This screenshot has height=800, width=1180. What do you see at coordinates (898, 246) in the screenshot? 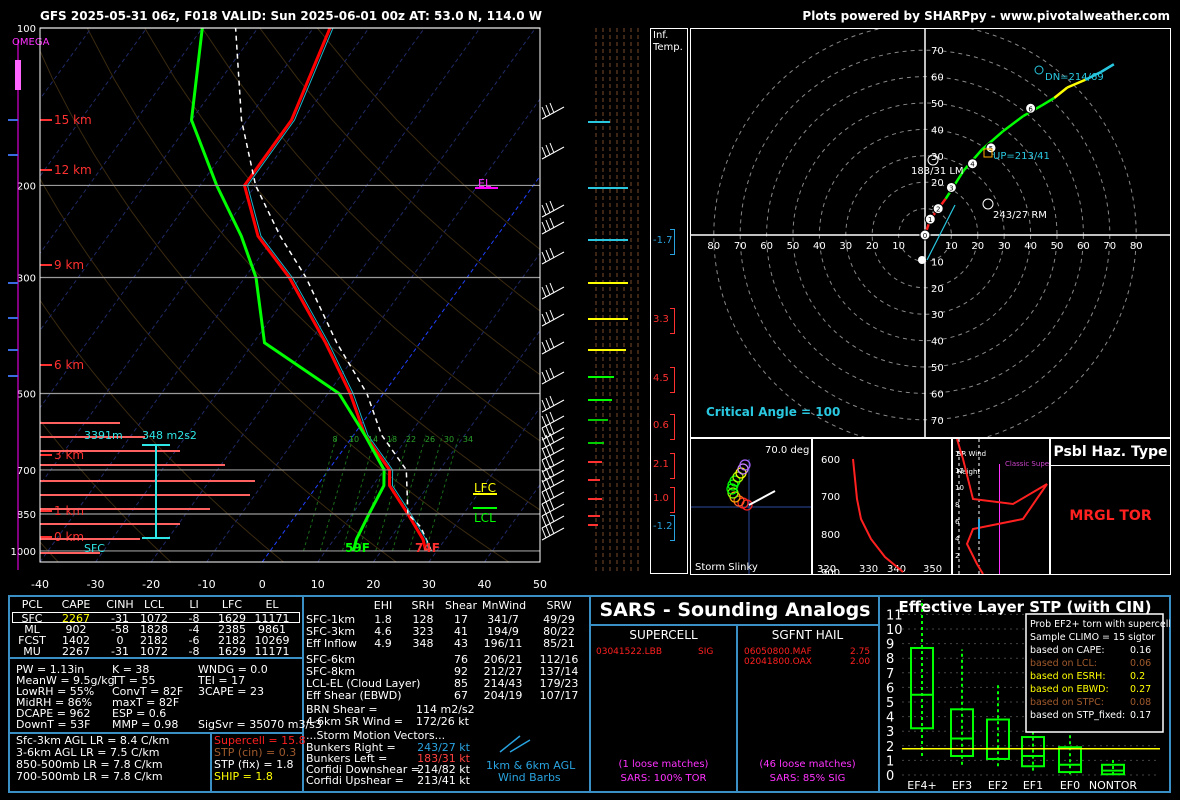
I see `hodo-tick-w: 10` at bounding box center [898, 246].